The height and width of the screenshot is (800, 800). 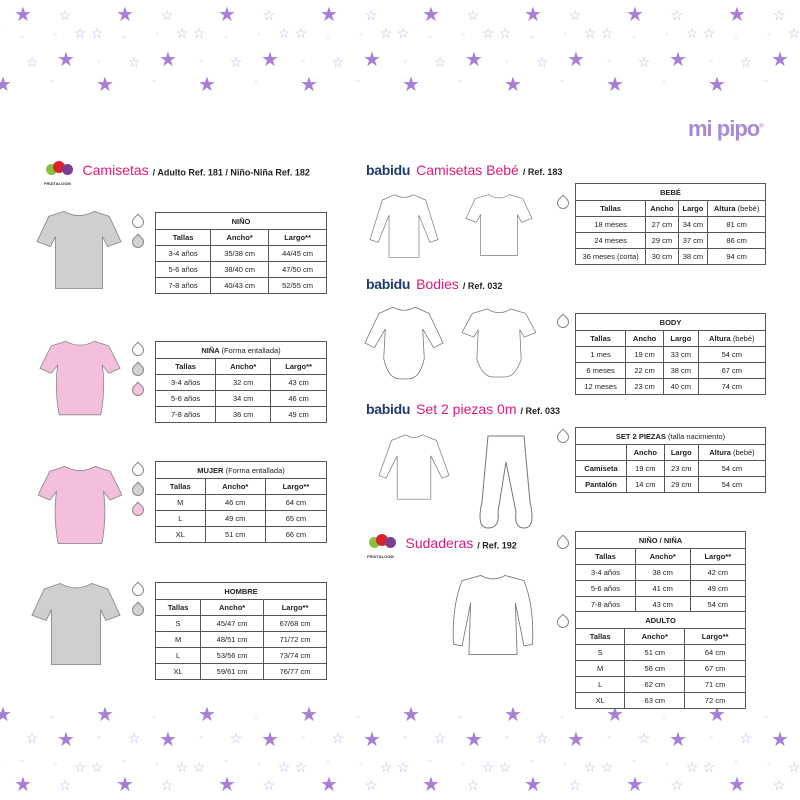 I want to click on tshirt-nina-illustration, so click(x=80, y=378).